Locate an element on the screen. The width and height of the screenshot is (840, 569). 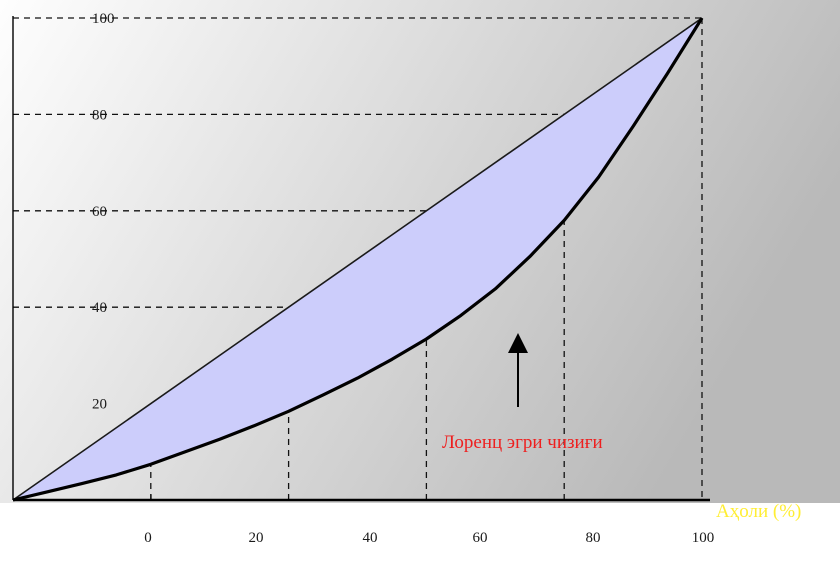
x-tick-labels: 0 20 40 60 80 100 is located at coordinates (429, 538).